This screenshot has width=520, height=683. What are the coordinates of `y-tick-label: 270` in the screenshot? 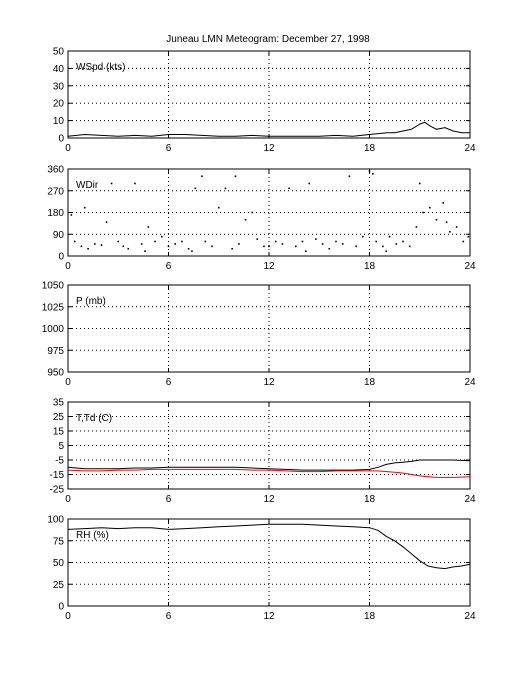 It's located at (55, 191).